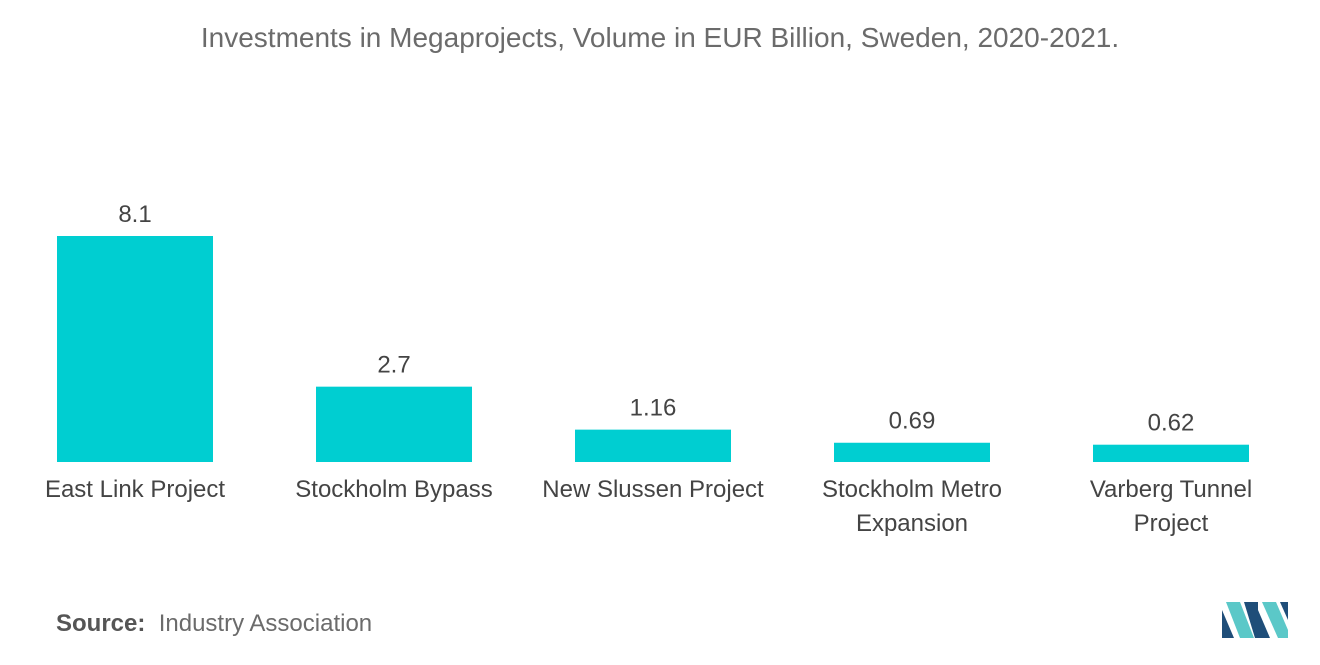 The image size is (1320, 665). I want to click on category-label-3-0: Stockholm Metro, so click(912, 489).